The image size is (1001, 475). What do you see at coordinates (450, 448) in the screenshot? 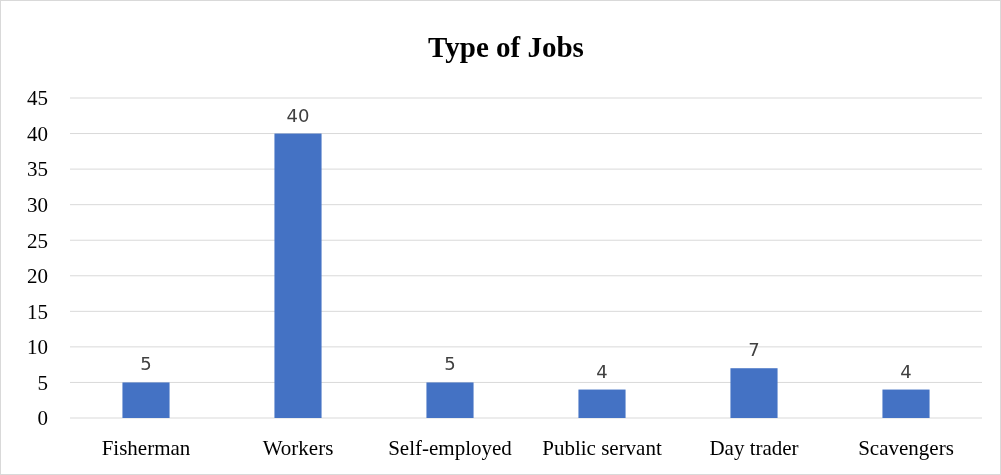
I see `x-tick-label: Self-employed` at bounding box center [450, 448].